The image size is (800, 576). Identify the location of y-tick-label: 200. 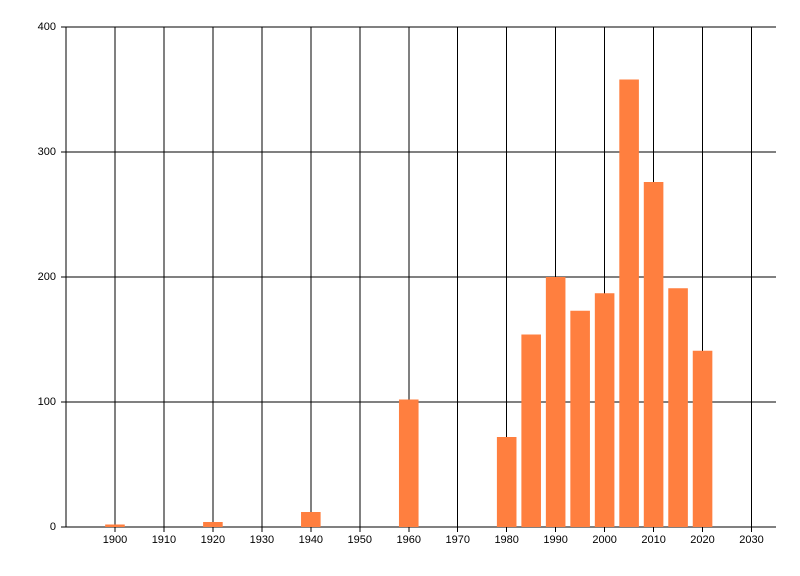
(47, 277).